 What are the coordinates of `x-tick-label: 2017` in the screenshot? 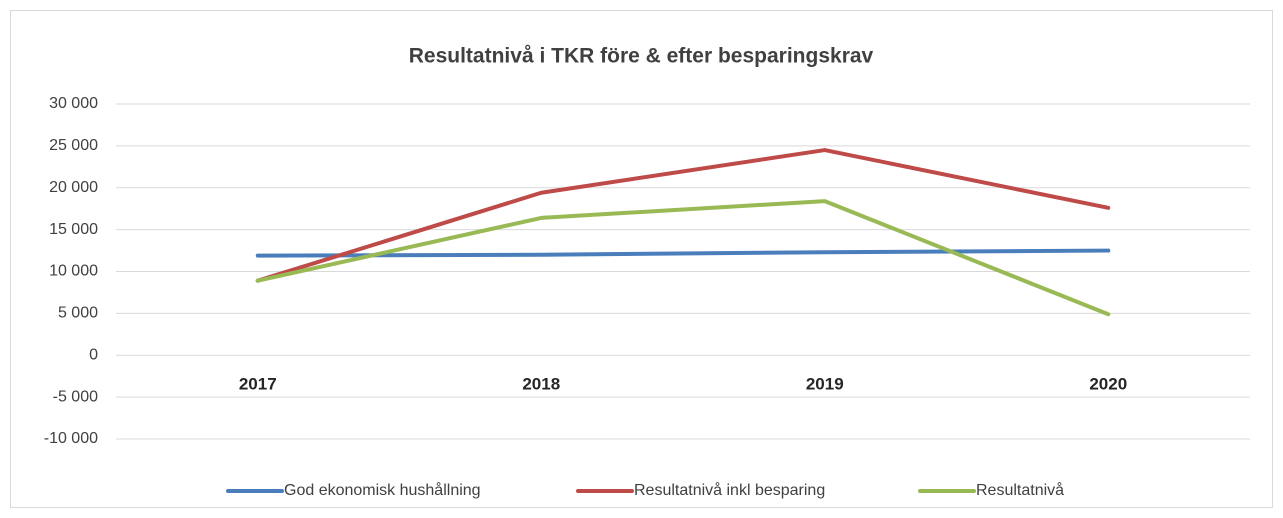 It's located at (258, 384).